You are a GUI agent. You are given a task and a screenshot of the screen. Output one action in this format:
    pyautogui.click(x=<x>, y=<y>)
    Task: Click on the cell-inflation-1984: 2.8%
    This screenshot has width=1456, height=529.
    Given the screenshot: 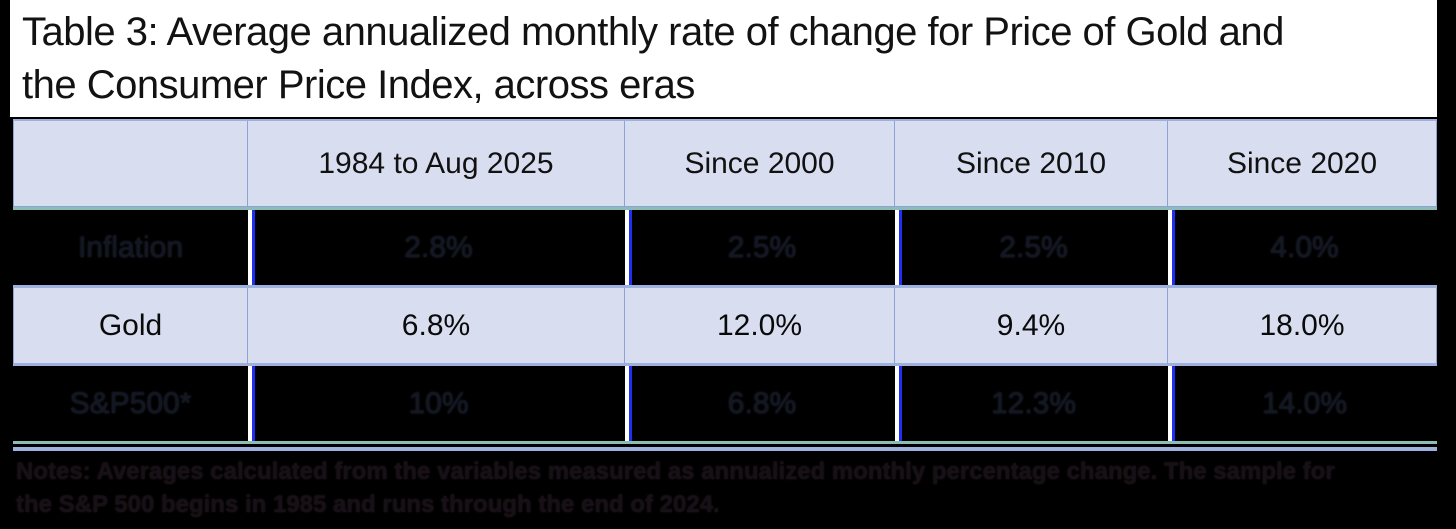 What is the action you would take?
    pyautogui.click(x=436, y=247)
    